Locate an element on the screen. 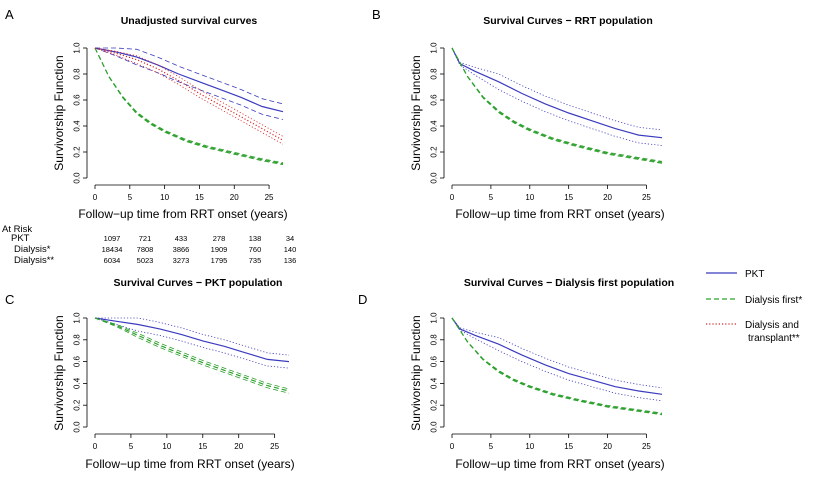 This screenshot has height=498, width=830. panel-d-series-2-lower-ci is located at coordinates (557, 366).